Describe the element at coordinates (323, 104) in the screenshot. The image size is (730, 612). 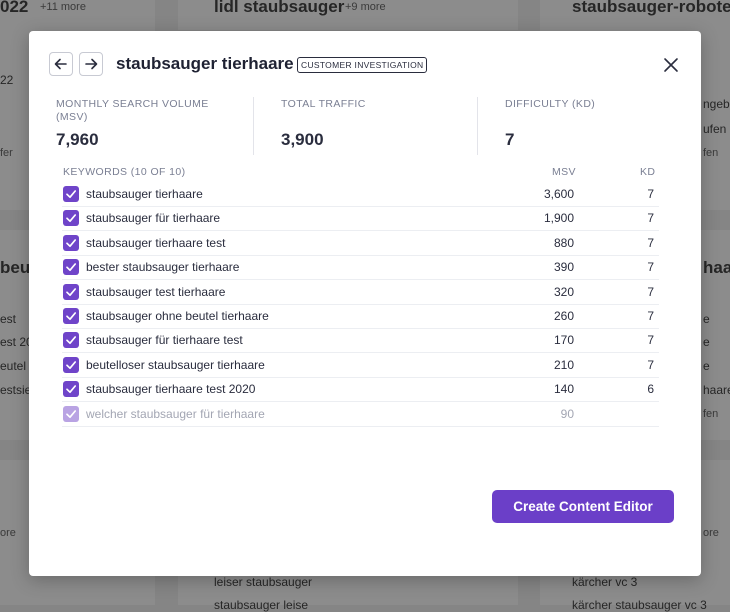
I see `stat-label: TOTAL TRAFFIC` at that location.